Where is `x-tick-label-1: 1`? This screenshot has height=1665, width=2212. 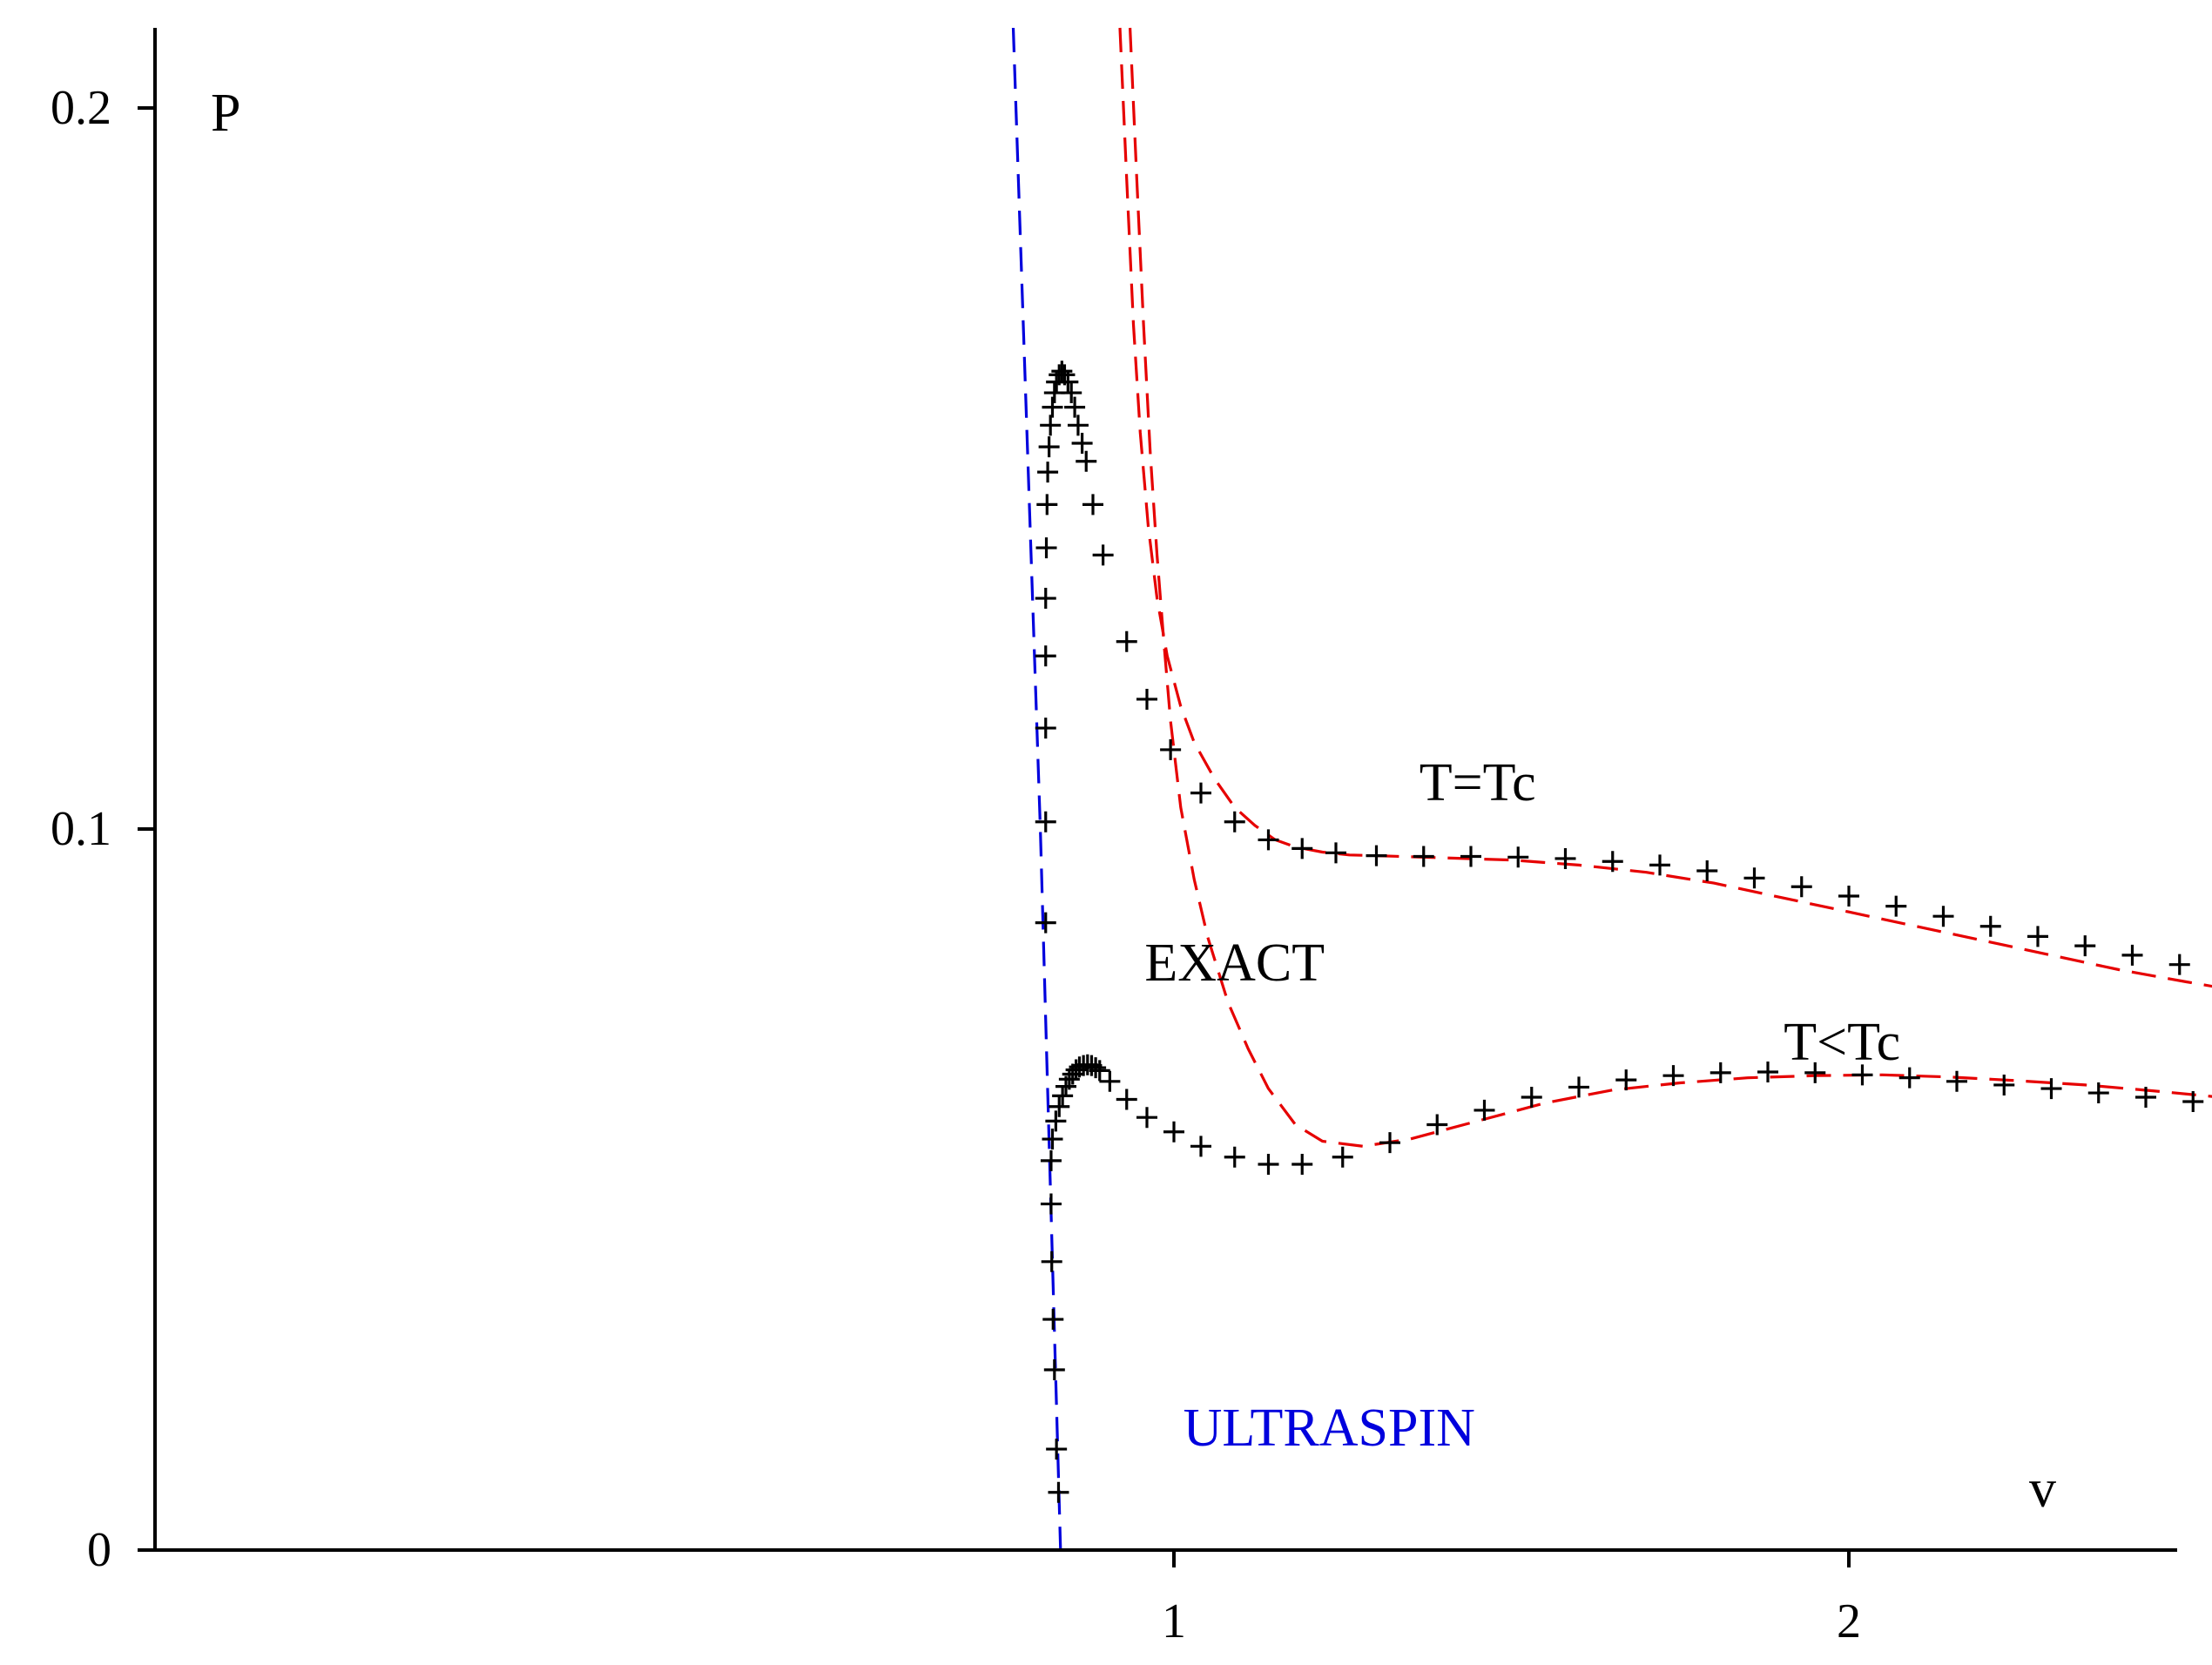 x-tick-label-1: 1 is located at coordinates (1174, 1621).